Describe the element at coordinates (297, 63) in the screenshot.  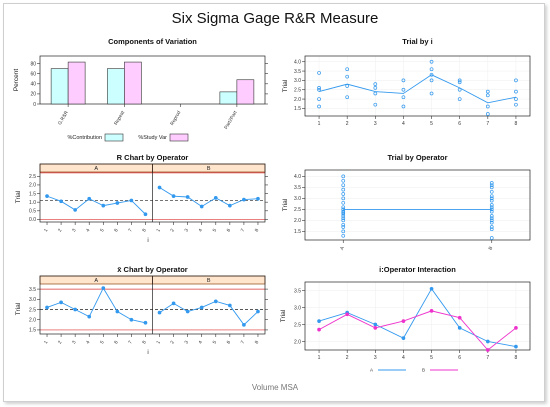
I see `trial-by-i-ytick-label: 4.0` at that location.